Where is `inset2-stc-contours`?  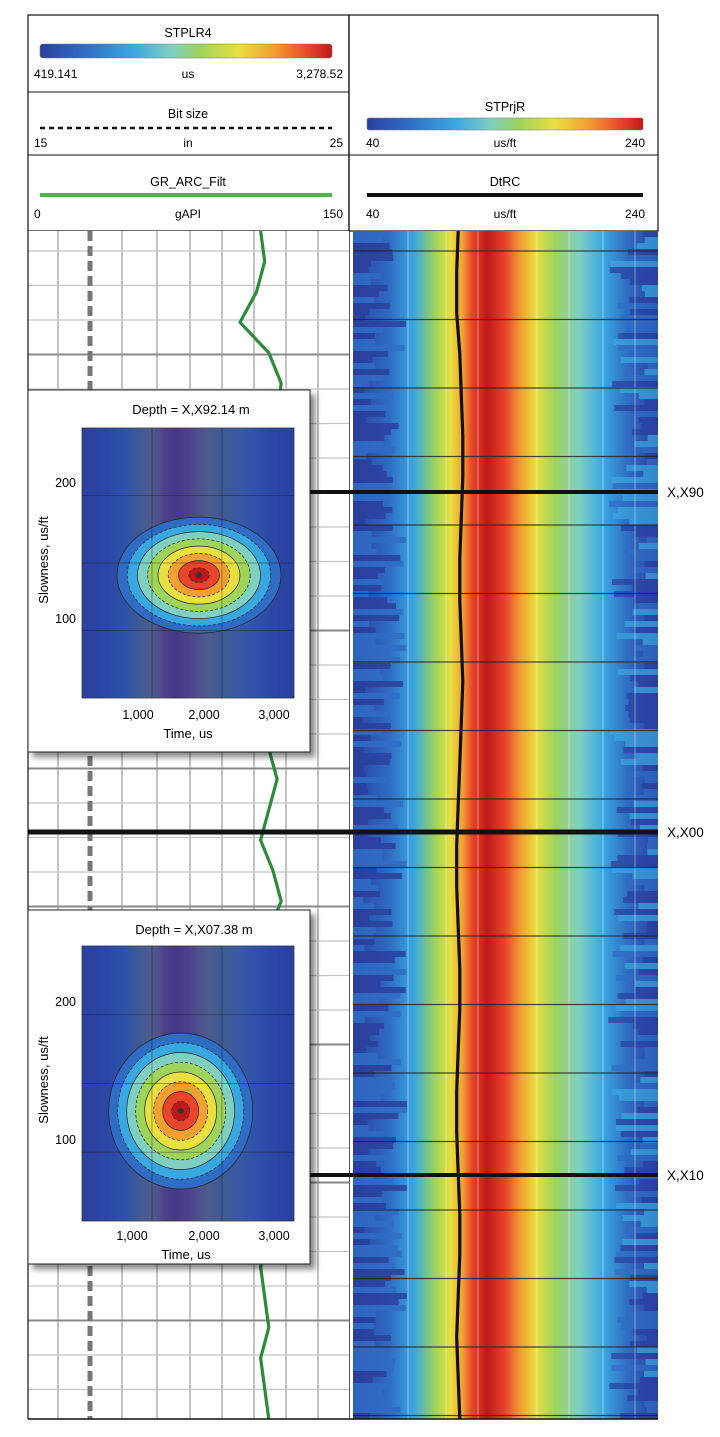 inset2-stc-contours is located at coordinates (188, 1083).